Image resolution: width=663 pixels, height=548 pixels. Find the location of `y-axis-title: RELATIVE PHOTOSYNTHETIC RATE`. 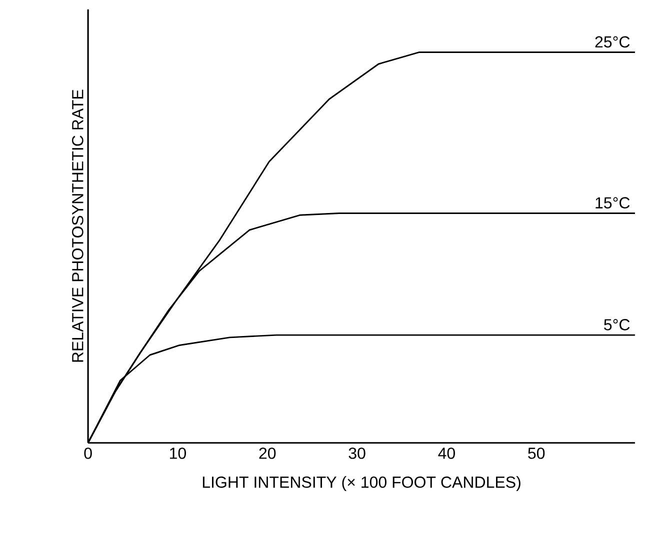

y-axis-title: RELATIVE PHOTOSYNTHETIC RATE is located at coordinates (78, 226).